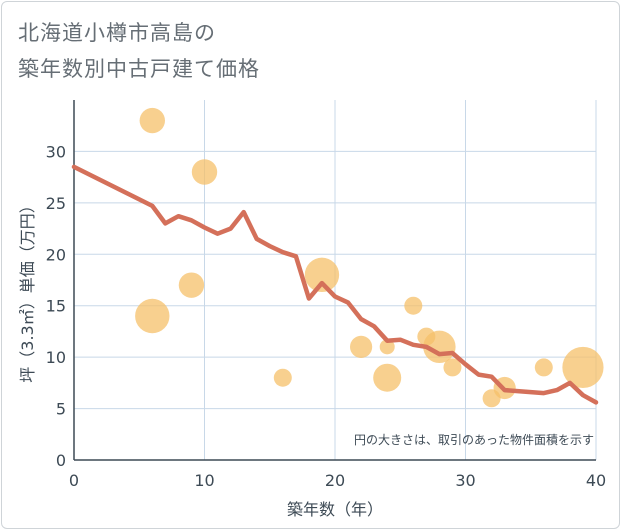 Image resolution: width=621 pixels, height=530 pixels. I want to click on x-tick-label: 10, so click(204, 480).